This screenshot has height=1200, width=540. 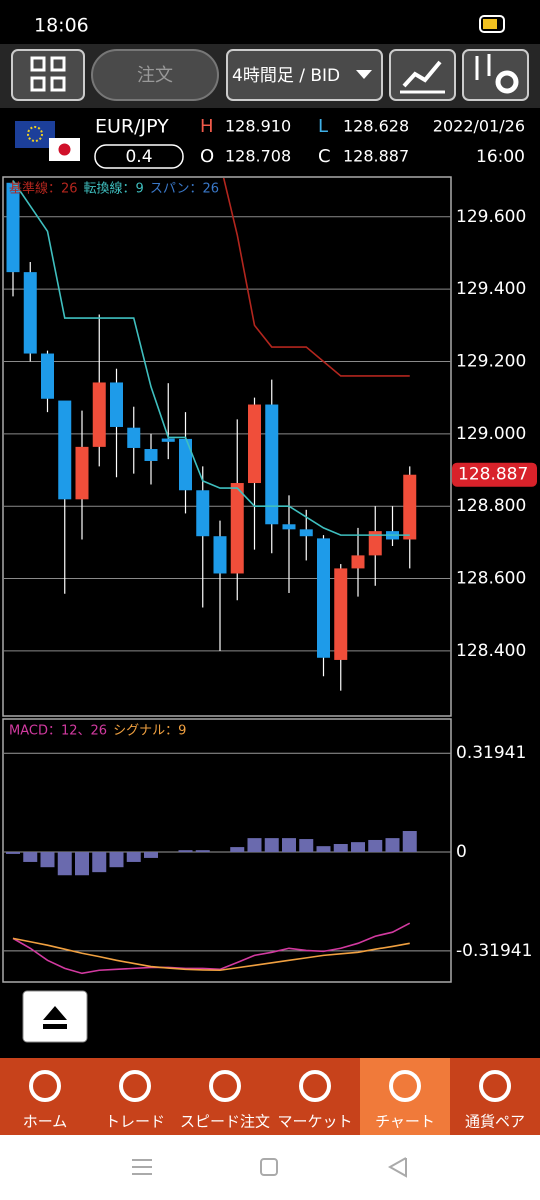 I want to click on legend-entry: スパン：26, so click(x=184, y=189).